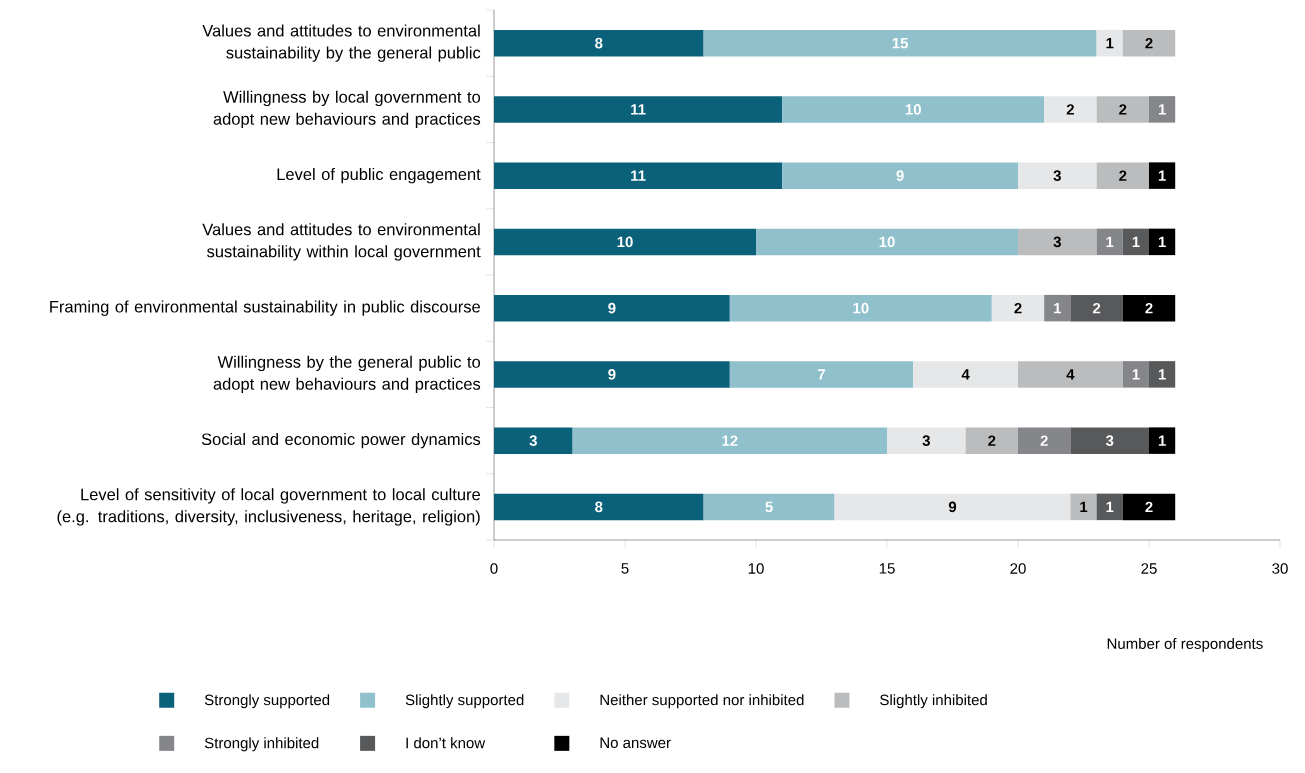 The width and height of the screenshot is (1305, 773). I want to click on data-label: 5, so click(769, 507).